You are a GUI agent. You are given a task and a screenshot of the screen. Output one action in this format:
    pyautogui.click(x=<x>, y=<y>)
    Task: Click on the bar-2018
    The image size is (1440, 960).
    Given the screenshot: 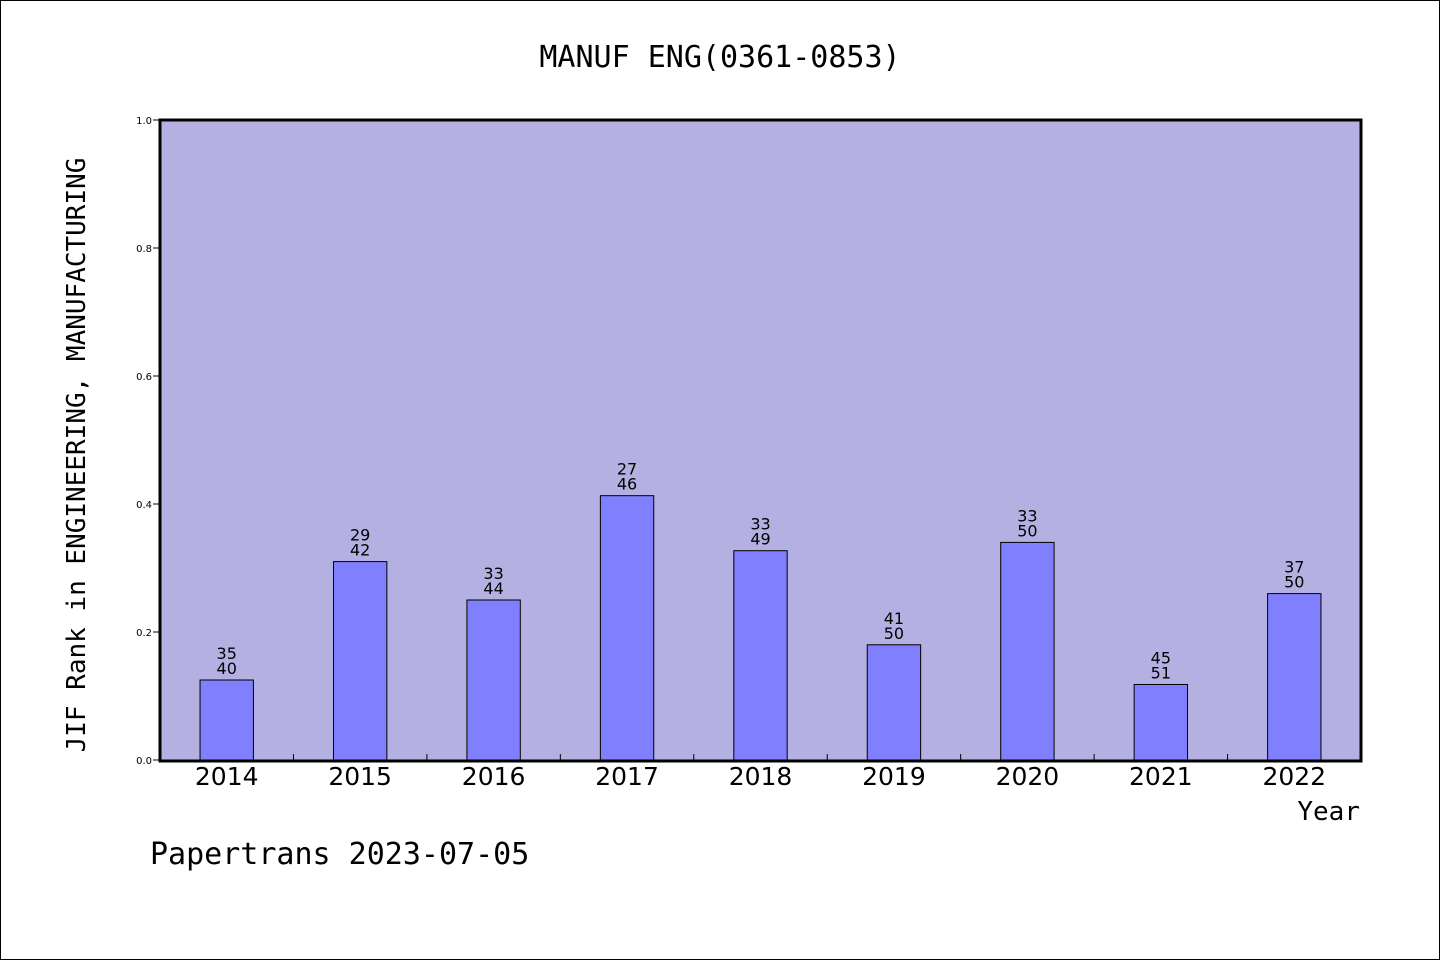 What is the action you would take?
    pyautogui.click(x=760, y=655)
    